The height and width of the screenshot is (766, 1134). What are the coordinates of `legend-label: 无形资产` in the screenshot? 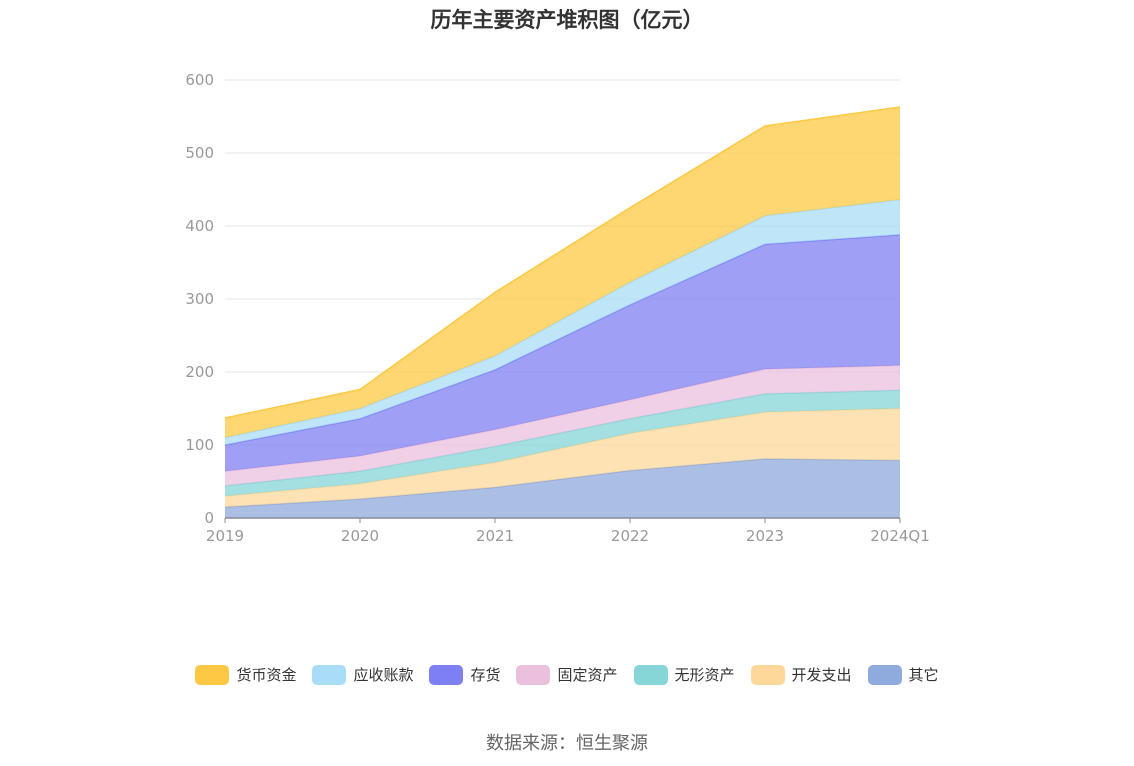 It's located at (704, 675).